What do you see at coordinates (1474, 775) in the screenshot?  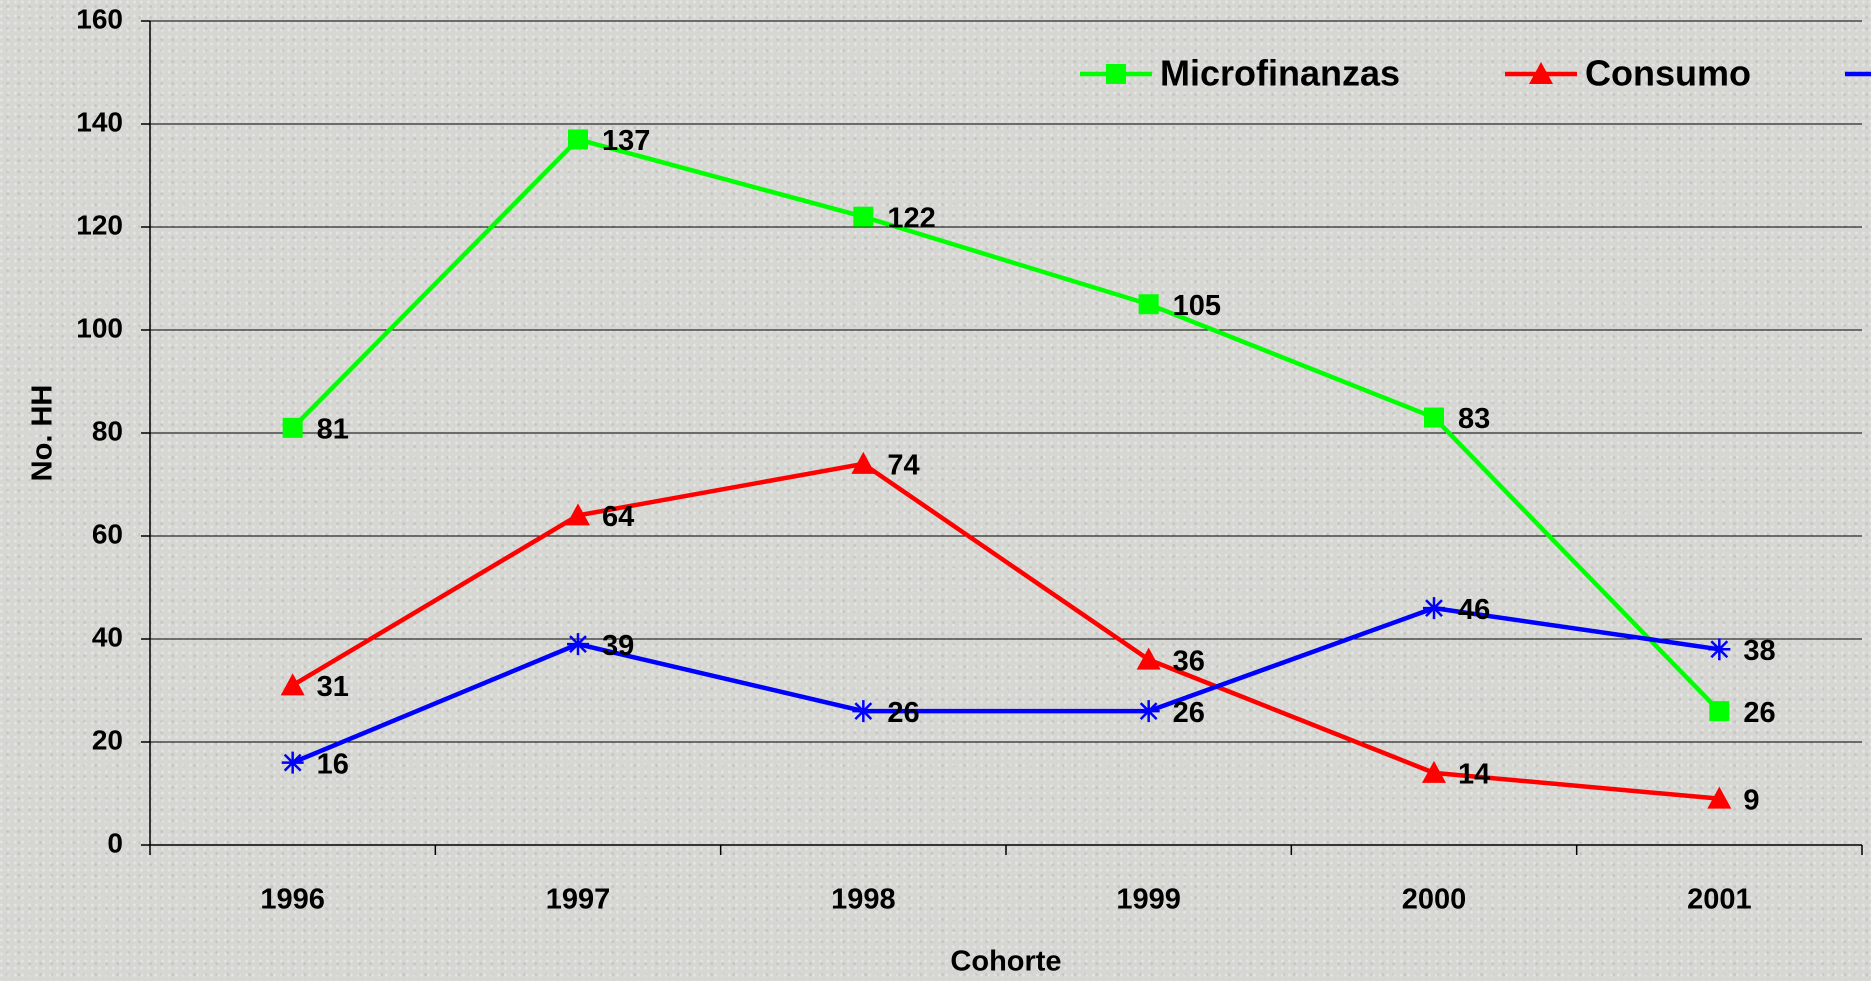 I see `data-label: 14` at bounding box center [1474, 775].